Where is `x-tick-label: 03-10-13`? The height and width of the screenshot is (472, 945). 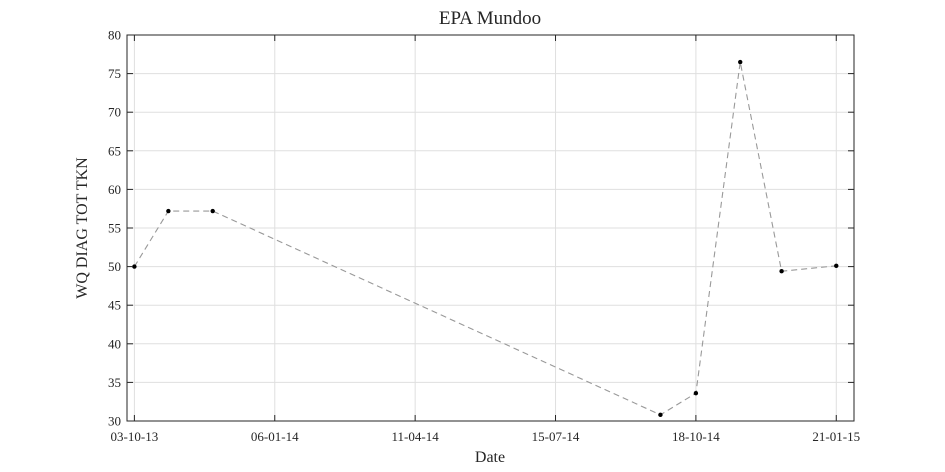 x-tick-label: 03-10-13 is located at coordinates (135, 436).